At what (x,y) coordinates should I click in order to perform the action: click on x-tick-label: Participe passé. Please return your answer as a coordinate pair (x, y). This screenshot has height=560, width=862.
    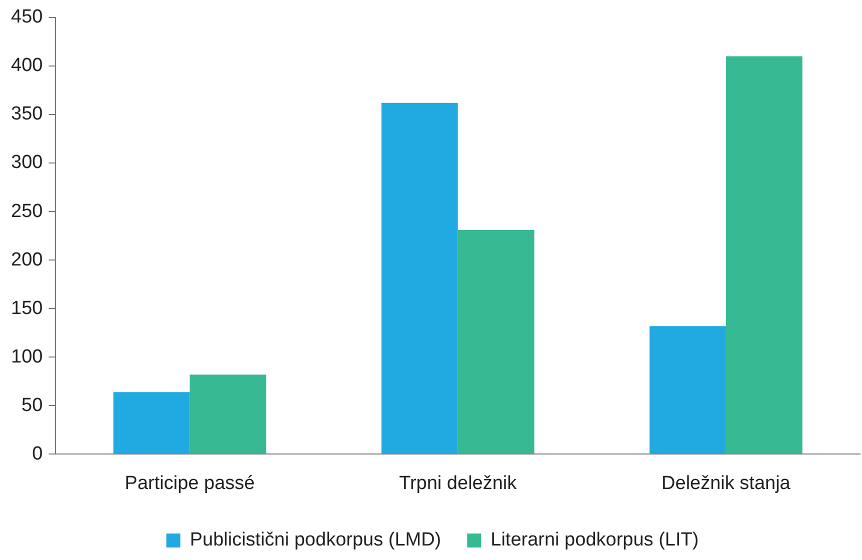
    Looking at the image, I should click on (189, 483).